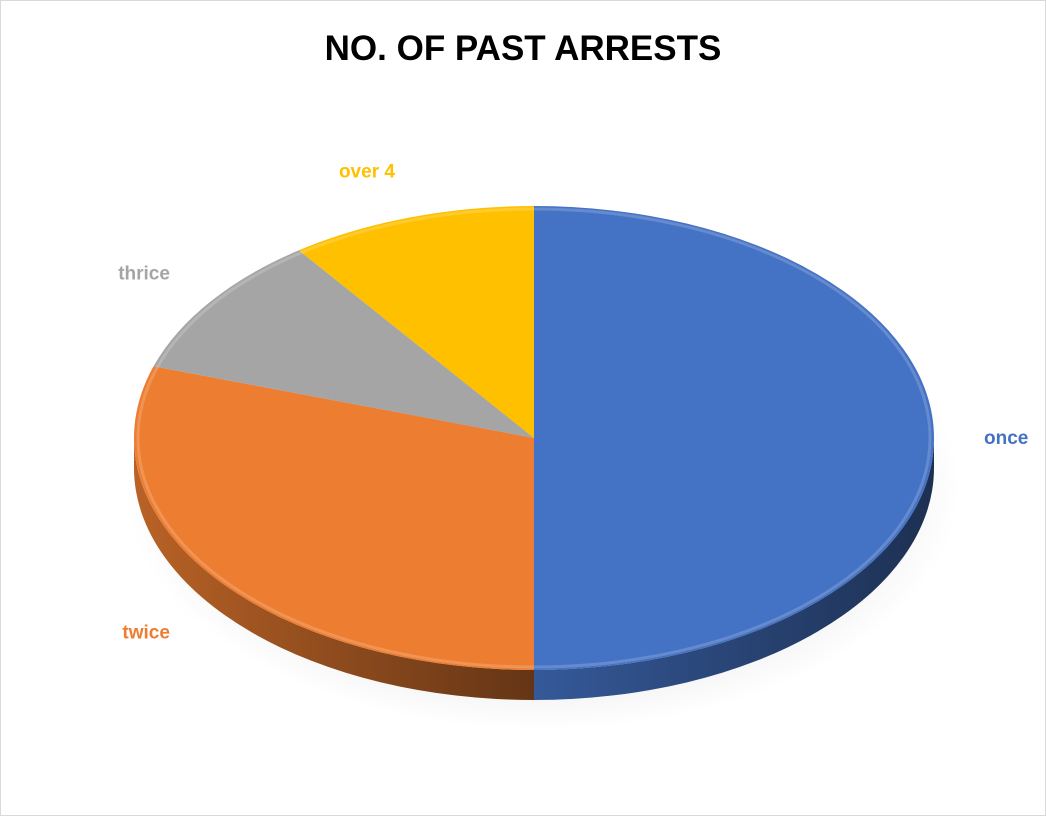 This screenshot has height=816, width=1046. Describe the element at coordinates (334, 569) in the screenshot. I see `pie-side-twice` at that location.